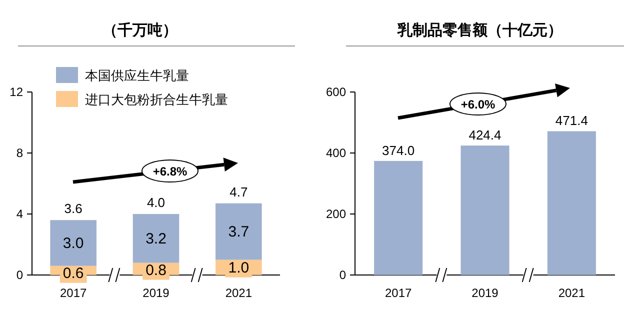 The image size is (641, 309). What do you see at coordinates (170, 171) in the screenshot?
I see `annotation: +6.8%` at bounding box center [170, 171].